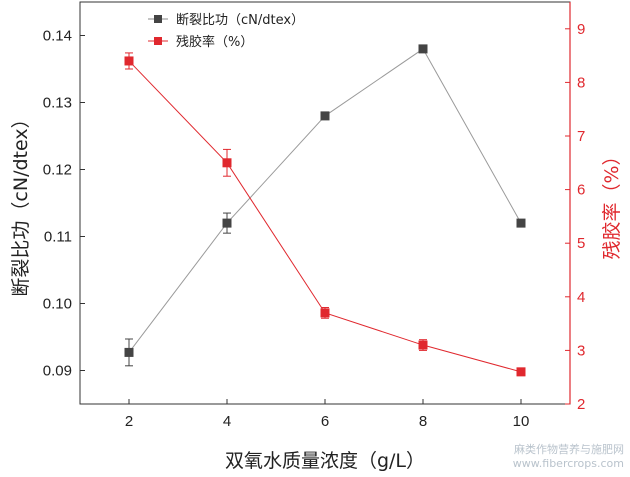  What do you see at coordinates (64, 204) in the screenshot?
I see `left-axis-ticks: 0.09 0.10 0.11 0.12 0.13 0.14` at bounding box center [64, 204].